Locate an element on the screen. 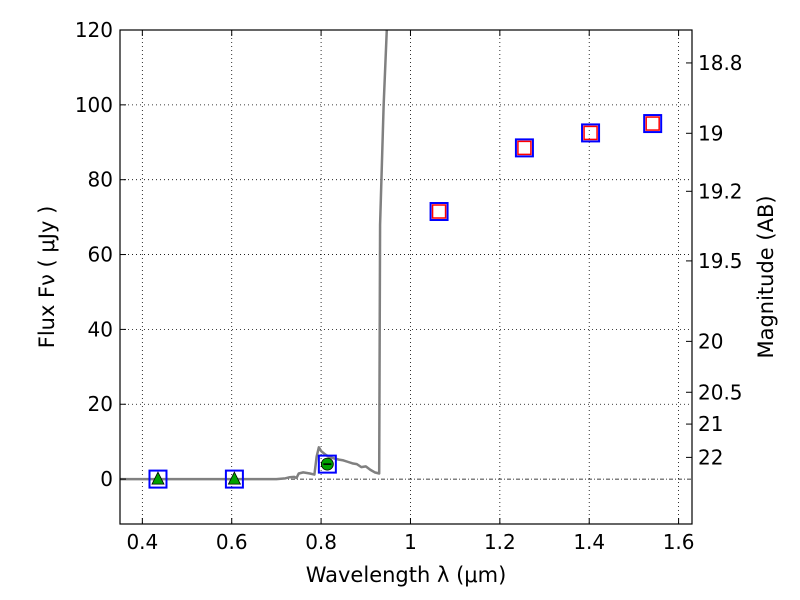  x-tick-label: 1.2 is located at coordinates (500, 542).